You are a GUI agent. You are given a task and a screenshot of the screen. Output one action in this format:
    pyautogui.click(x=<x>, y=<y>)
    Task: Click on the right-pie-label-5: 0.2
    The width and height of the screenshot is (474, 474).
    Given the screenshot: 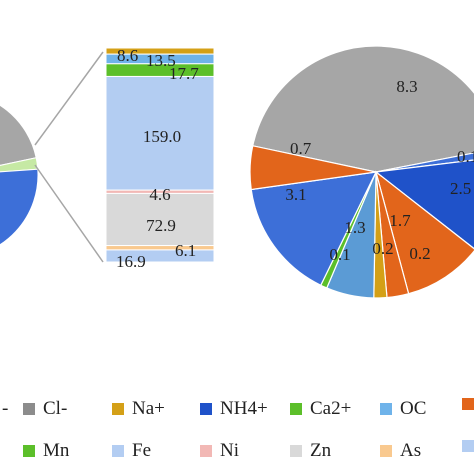 What is the action you would take?
    pyautogui.click(x=382, y=248)
    